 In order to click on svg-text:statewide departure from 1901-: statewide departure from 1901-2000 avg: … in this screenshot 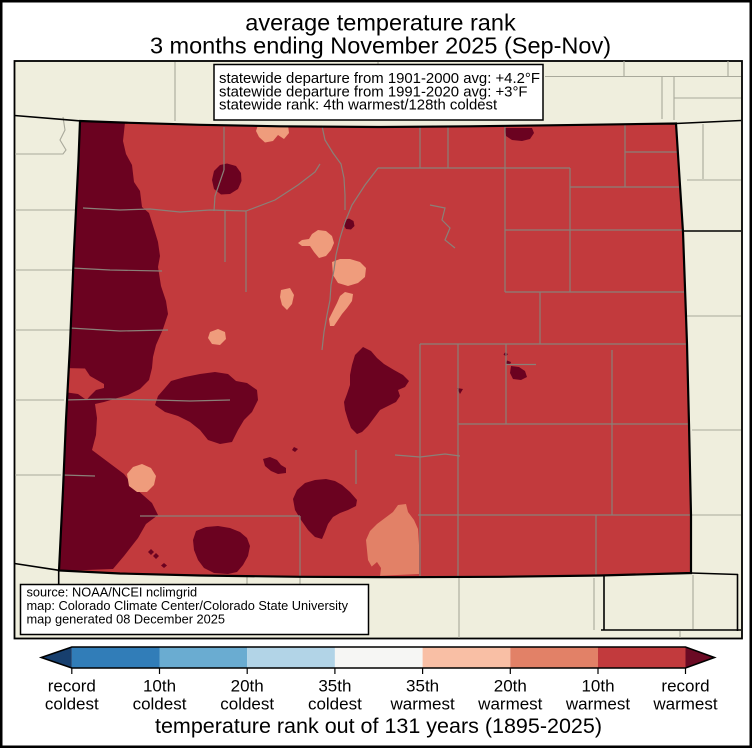, I will do `click(379, 79)`.